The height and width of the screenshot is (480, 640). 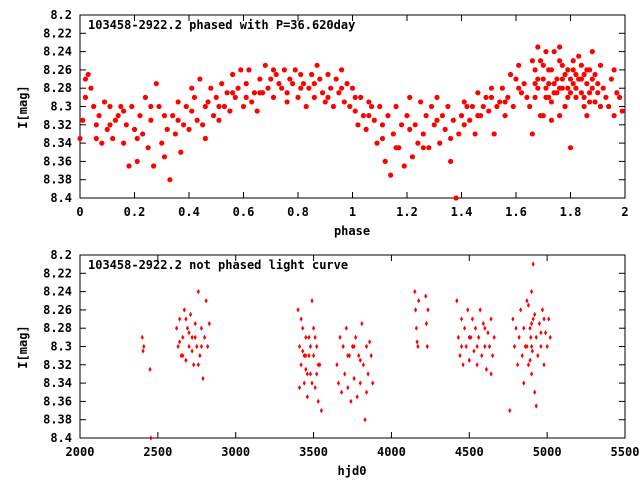 I want to click on y-tick-label: 8.36, so click(x=57, y=161).